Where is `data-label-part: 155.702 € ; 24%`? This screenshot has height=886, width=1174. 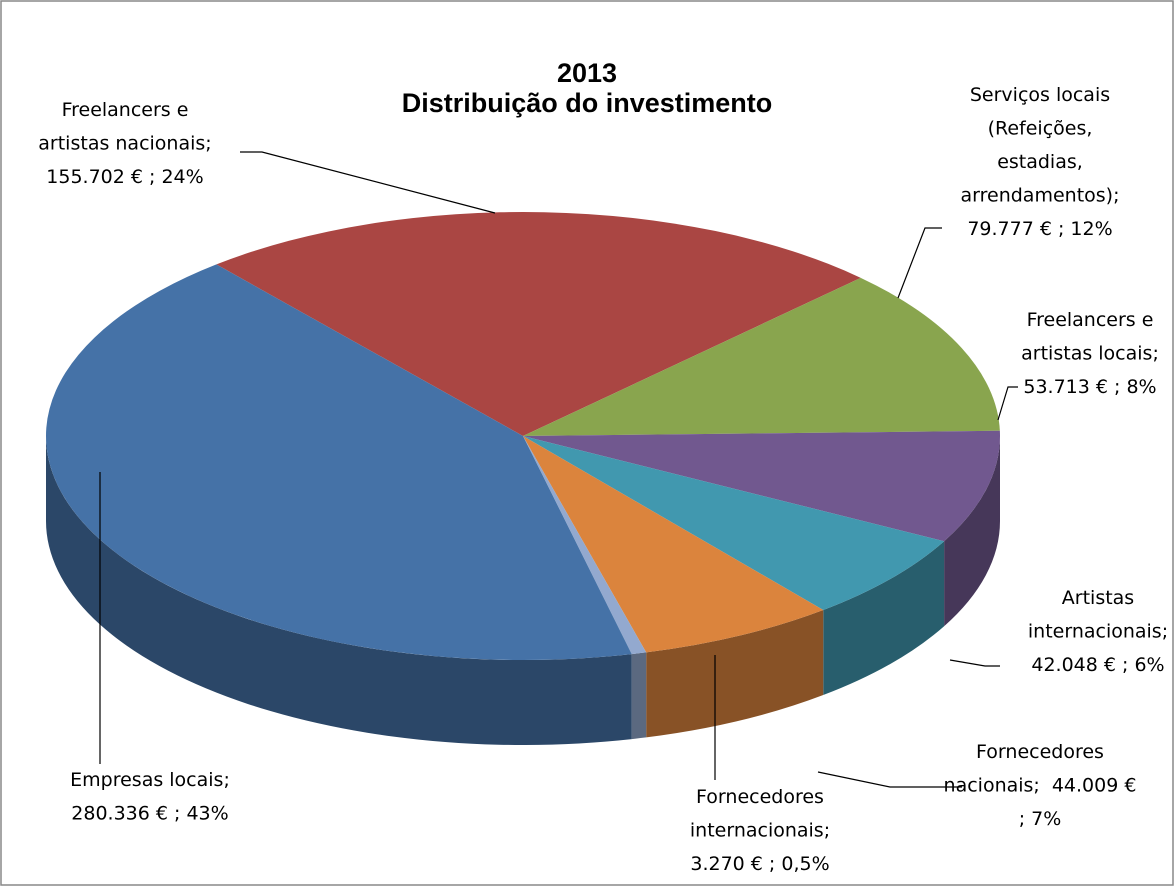 data-label-part: 155.702 € ; 24% is located at coordinates (124, 177).